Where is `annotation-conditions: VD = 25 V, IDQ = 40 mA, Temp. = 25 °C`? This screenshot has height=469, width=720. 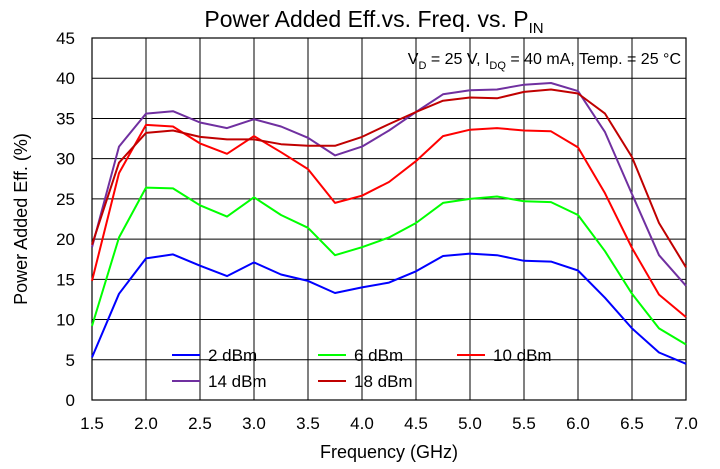
annotation-conditions: VD = 25 V, IDQ = 40 mA, Temp. = 25 °C is located at coordinates (544, 61).